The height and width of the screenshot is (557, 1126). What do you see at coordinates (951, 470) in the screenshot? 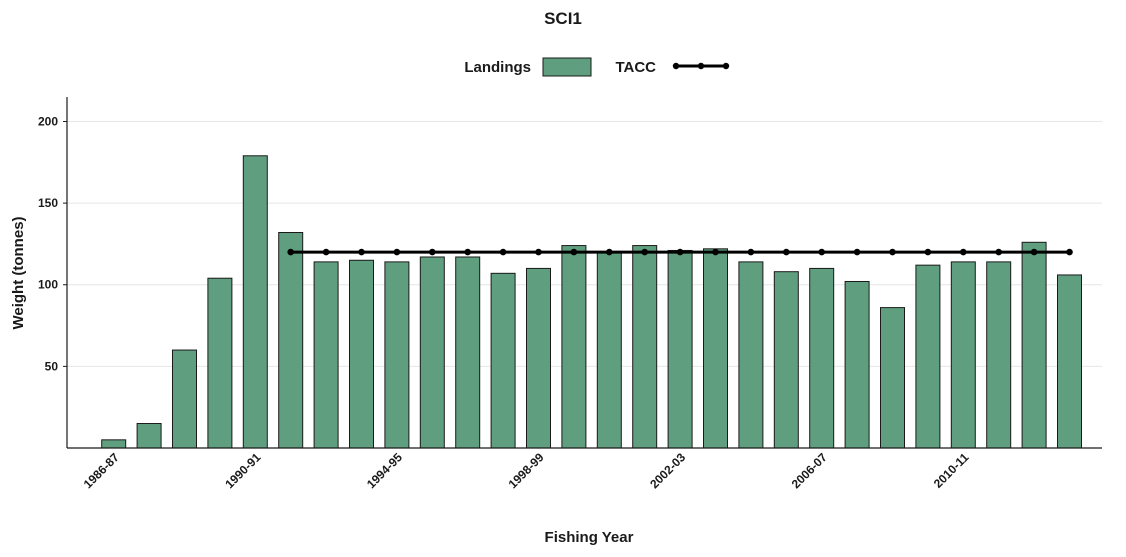
I see `x-tick-label: 2010-11` at bounding box center [951, 470].